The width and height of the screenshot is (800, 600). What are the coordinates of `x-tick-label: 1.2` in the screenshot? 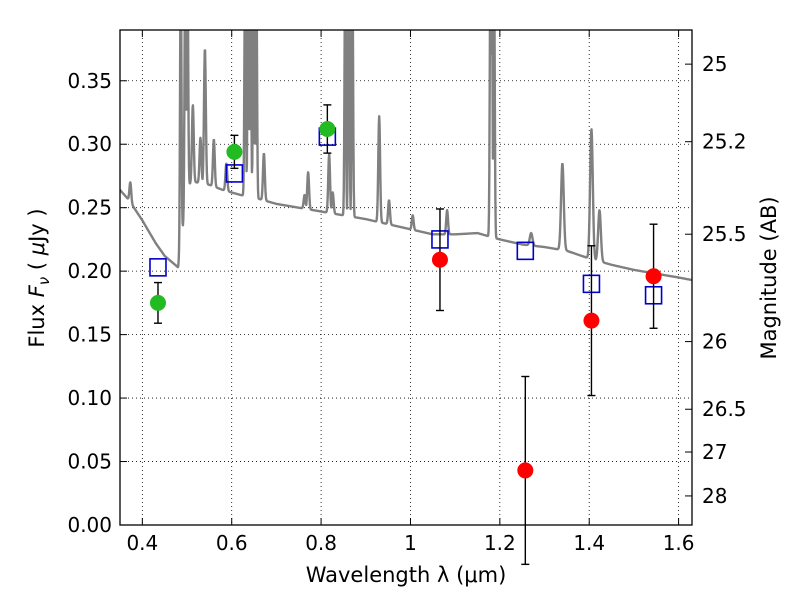 It's located at (500, 543).